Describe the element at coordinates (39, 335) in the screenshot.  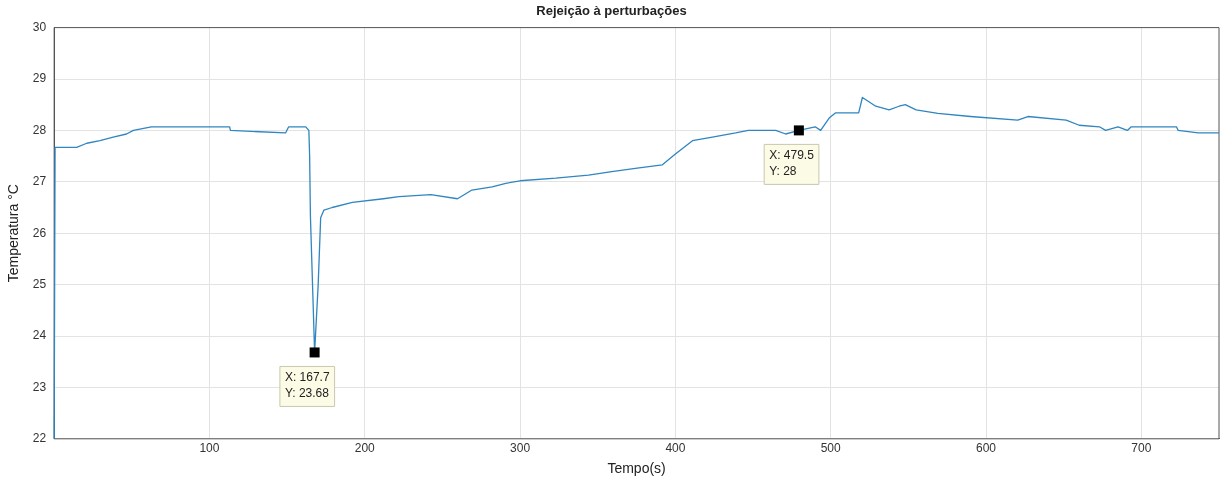
I see `y-tick-label: 24` at that location.